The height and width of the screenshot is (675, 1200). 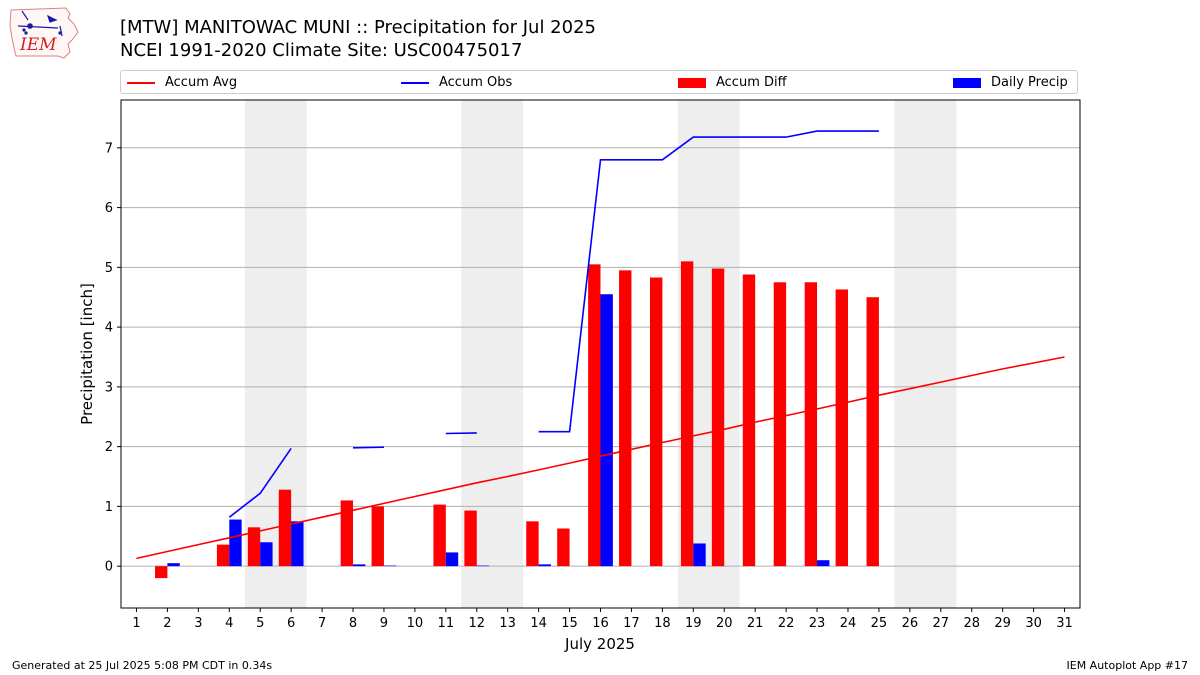 I want to click on iem-logo: IEM, so click(x=44, y=33).